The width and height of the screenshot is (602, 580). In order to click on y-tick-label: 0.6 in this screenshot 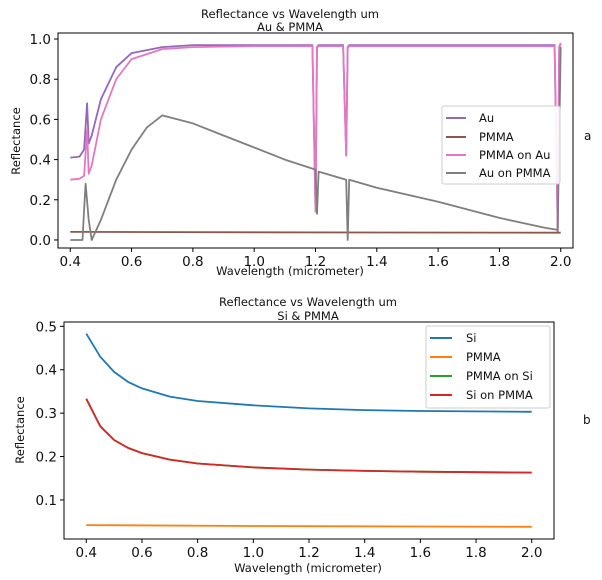, I will do `click(40, 120)`.